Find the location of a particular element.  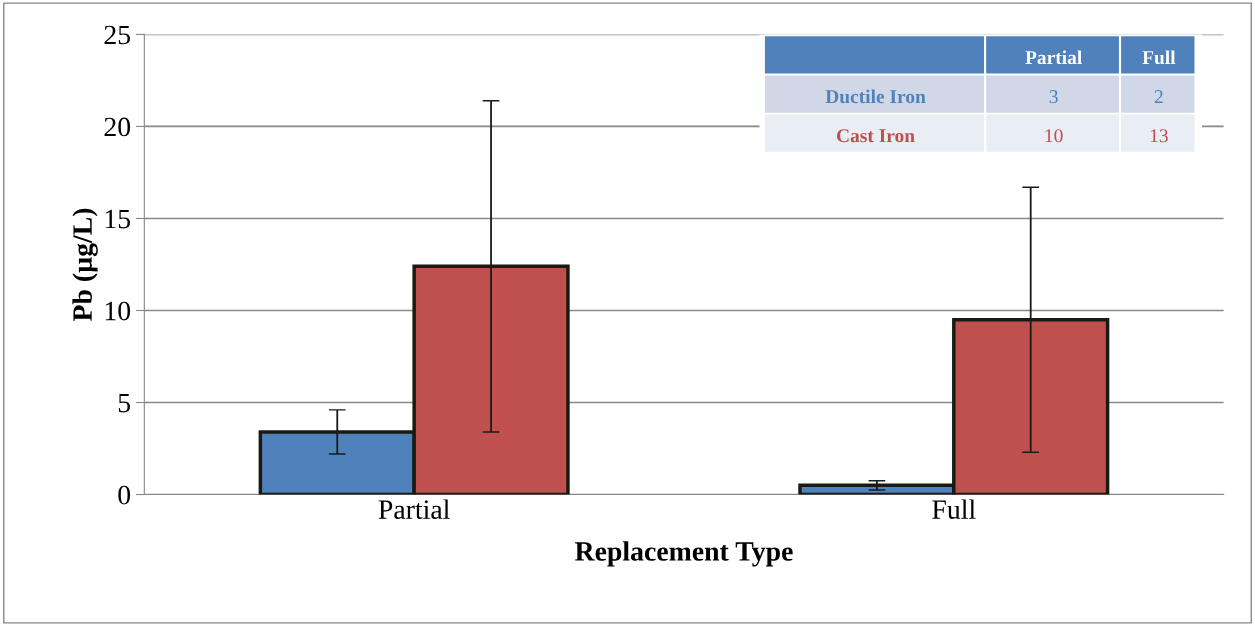

y-axis-title: Pb (µg/L) is located at coordinates (85, 265).